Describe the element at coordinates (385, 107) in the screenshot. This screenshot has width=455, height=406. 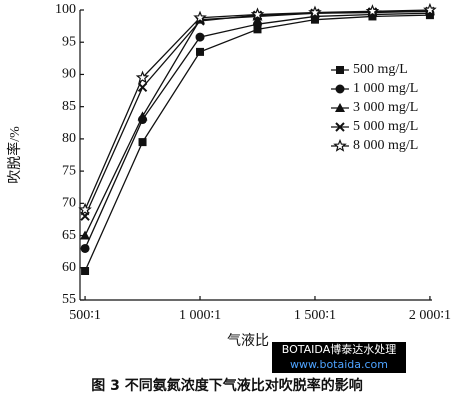
I see `legend-label: 3 000 mg/L` at that location.